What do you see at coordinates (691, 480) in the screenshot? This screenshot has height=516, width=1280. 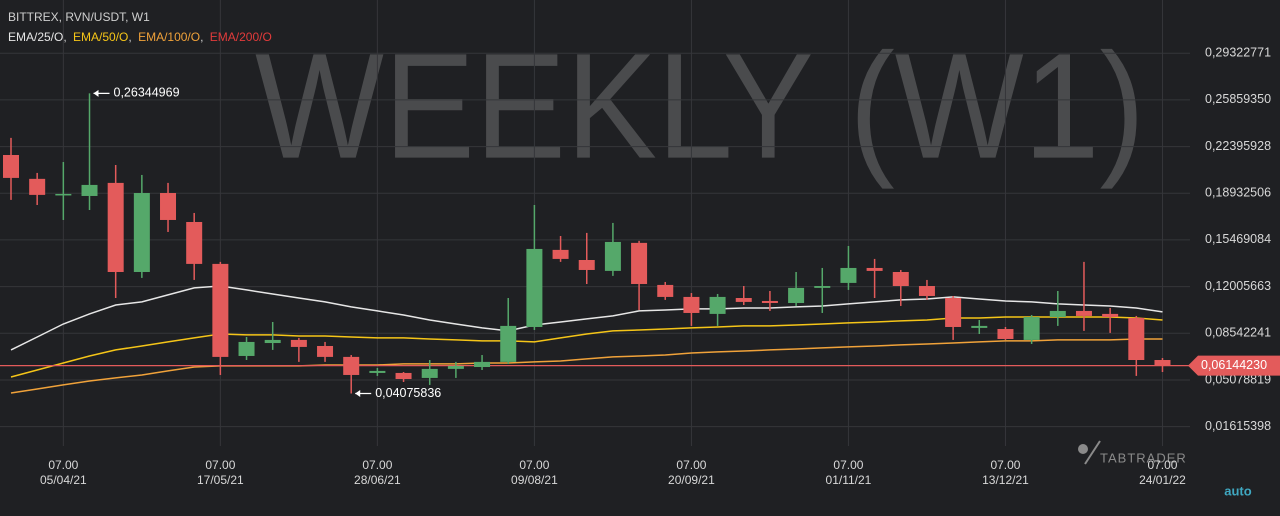 I see `x-tick-label: 20/09/21` at bounding box center [691, 480].